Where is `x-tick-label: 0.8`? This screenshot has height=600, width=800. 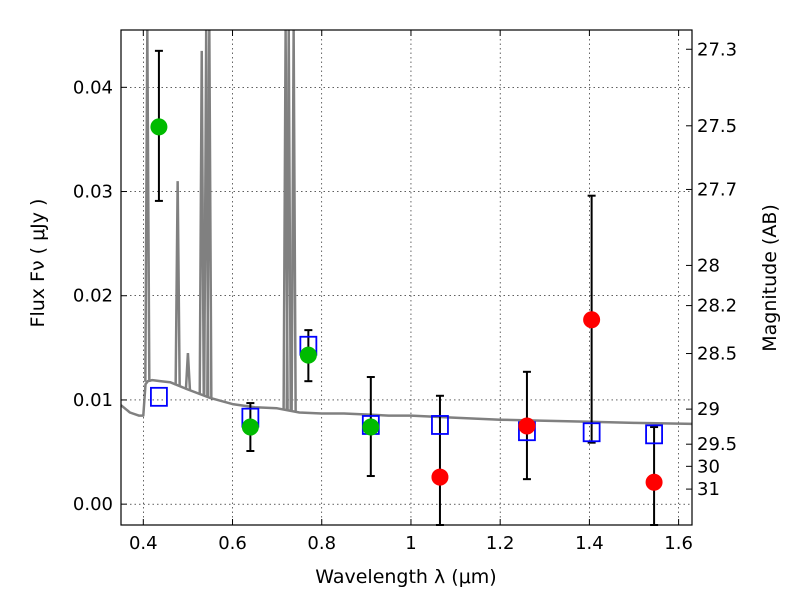 x-tick-label: 0.8 is located at coordinates (321, 543).